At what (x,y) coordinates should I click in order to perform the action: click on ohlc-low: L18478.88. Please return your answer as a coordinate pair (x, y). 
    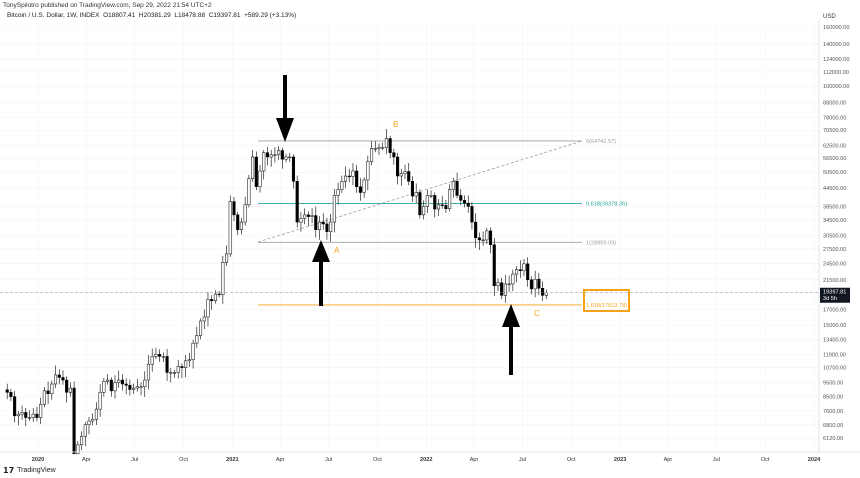
    Looking at the image, I should click on (190, 15).